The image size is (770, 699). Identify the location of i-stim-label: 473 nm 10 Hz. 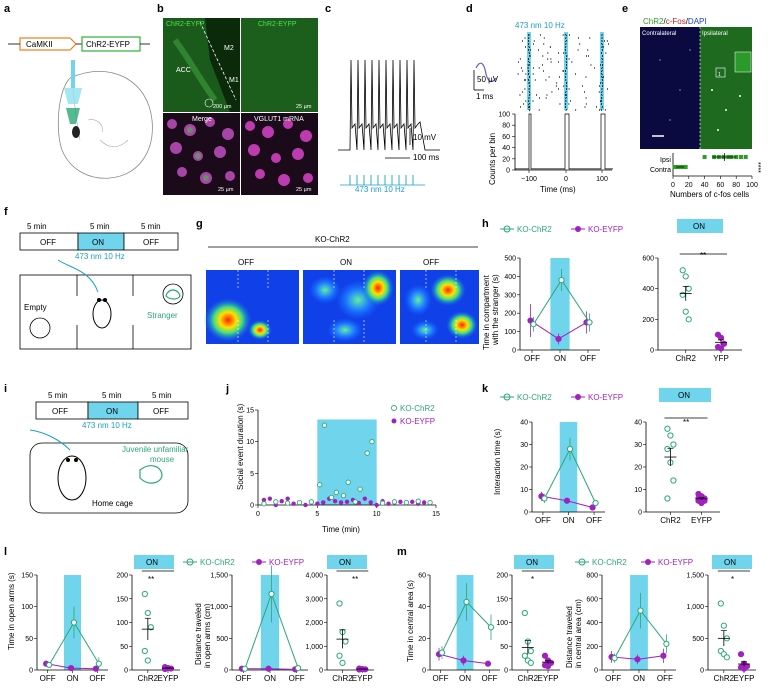
(107, 425).